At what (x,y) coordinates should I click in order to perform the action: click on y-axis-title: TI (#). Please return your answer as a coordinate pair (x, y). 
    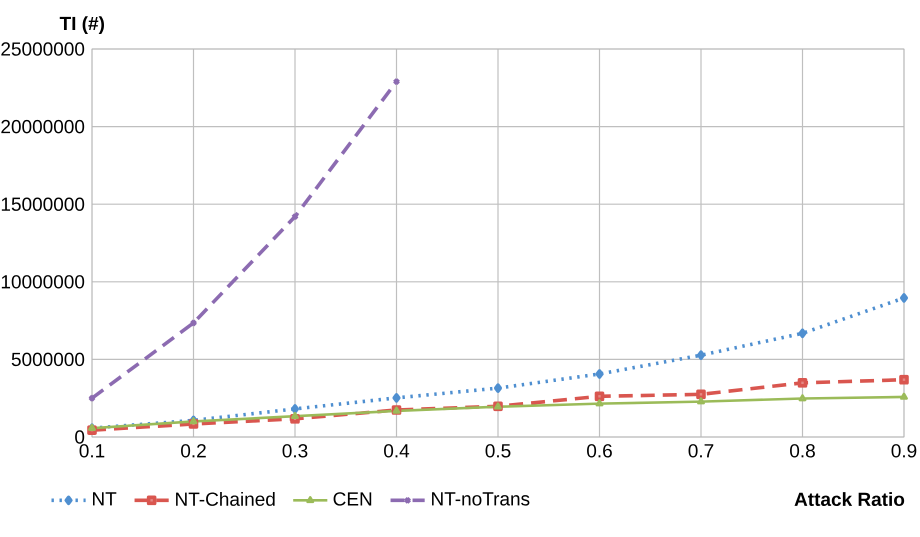
    Looking at the image, I should click on (82, 25).